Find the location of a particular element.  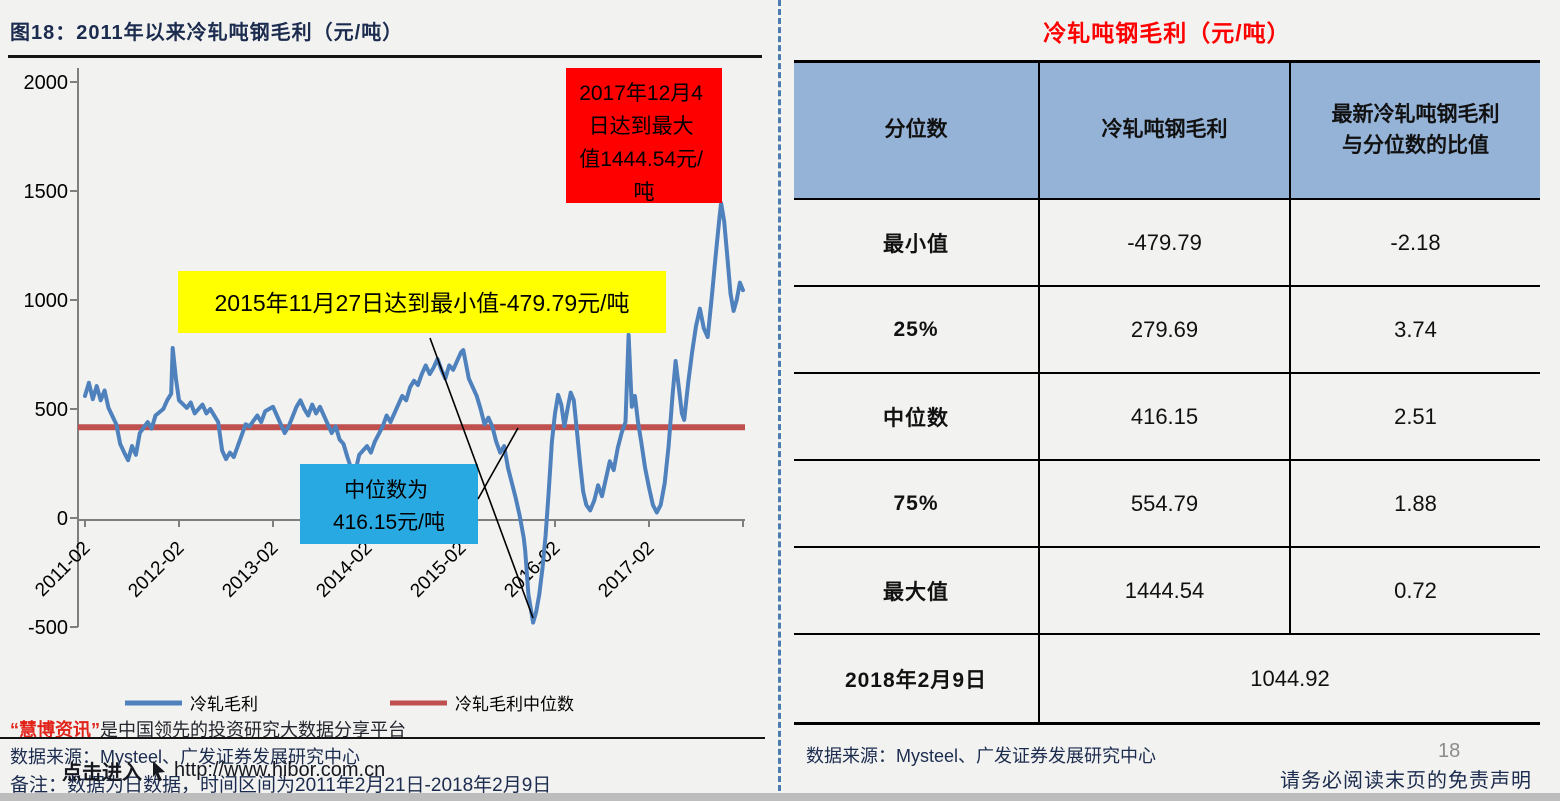

cursor-icon is located at coordinates (159, 770).